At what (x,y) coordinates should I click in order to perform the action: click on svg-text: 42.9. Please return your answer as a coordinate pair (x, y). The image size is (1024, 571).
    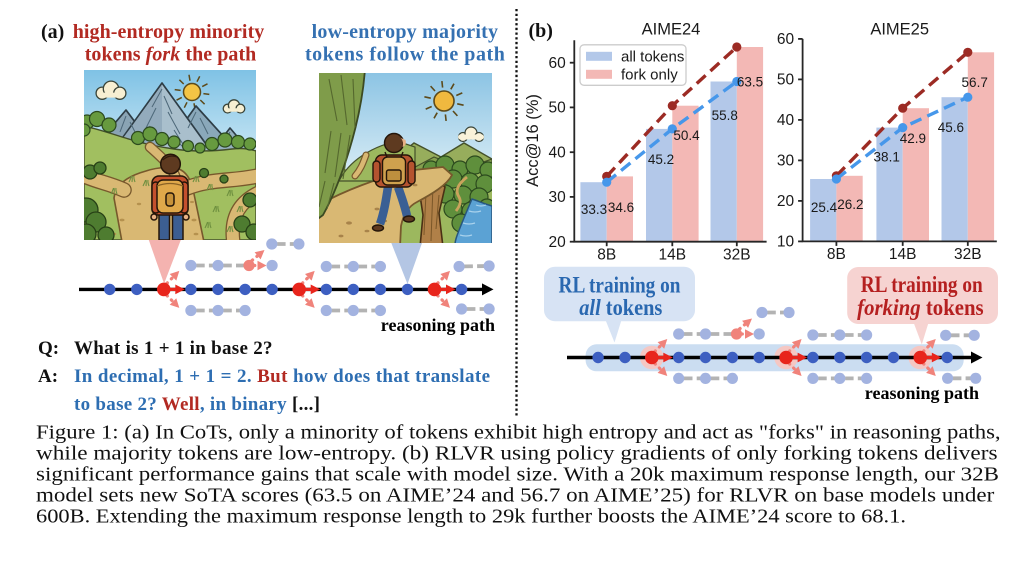
    Looking at the image, I should click on (913, 138).